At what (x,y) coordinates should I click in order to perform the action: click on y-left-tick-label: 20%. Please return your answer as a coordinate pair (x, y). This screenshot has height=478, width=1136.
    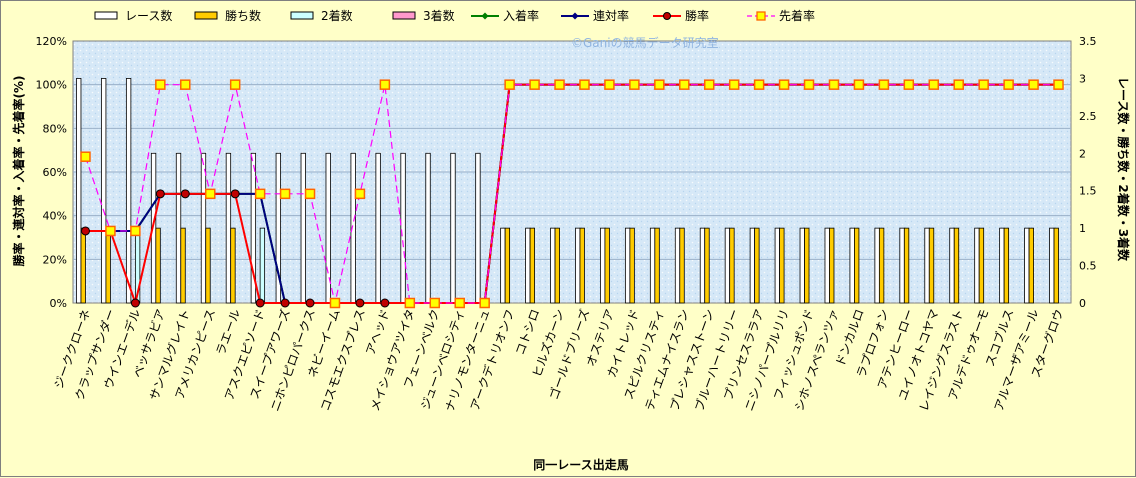
    Looking at the image, I should click on (55, 259).